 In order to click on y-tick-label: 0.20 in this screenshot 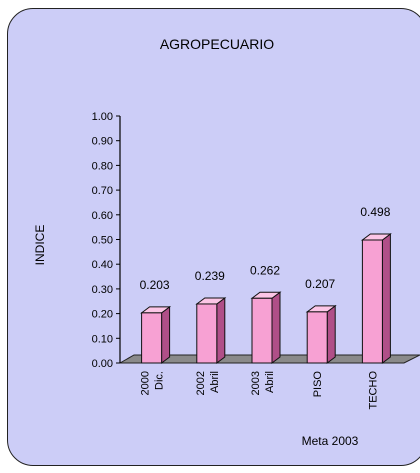, I will do `click(102, 315)`.